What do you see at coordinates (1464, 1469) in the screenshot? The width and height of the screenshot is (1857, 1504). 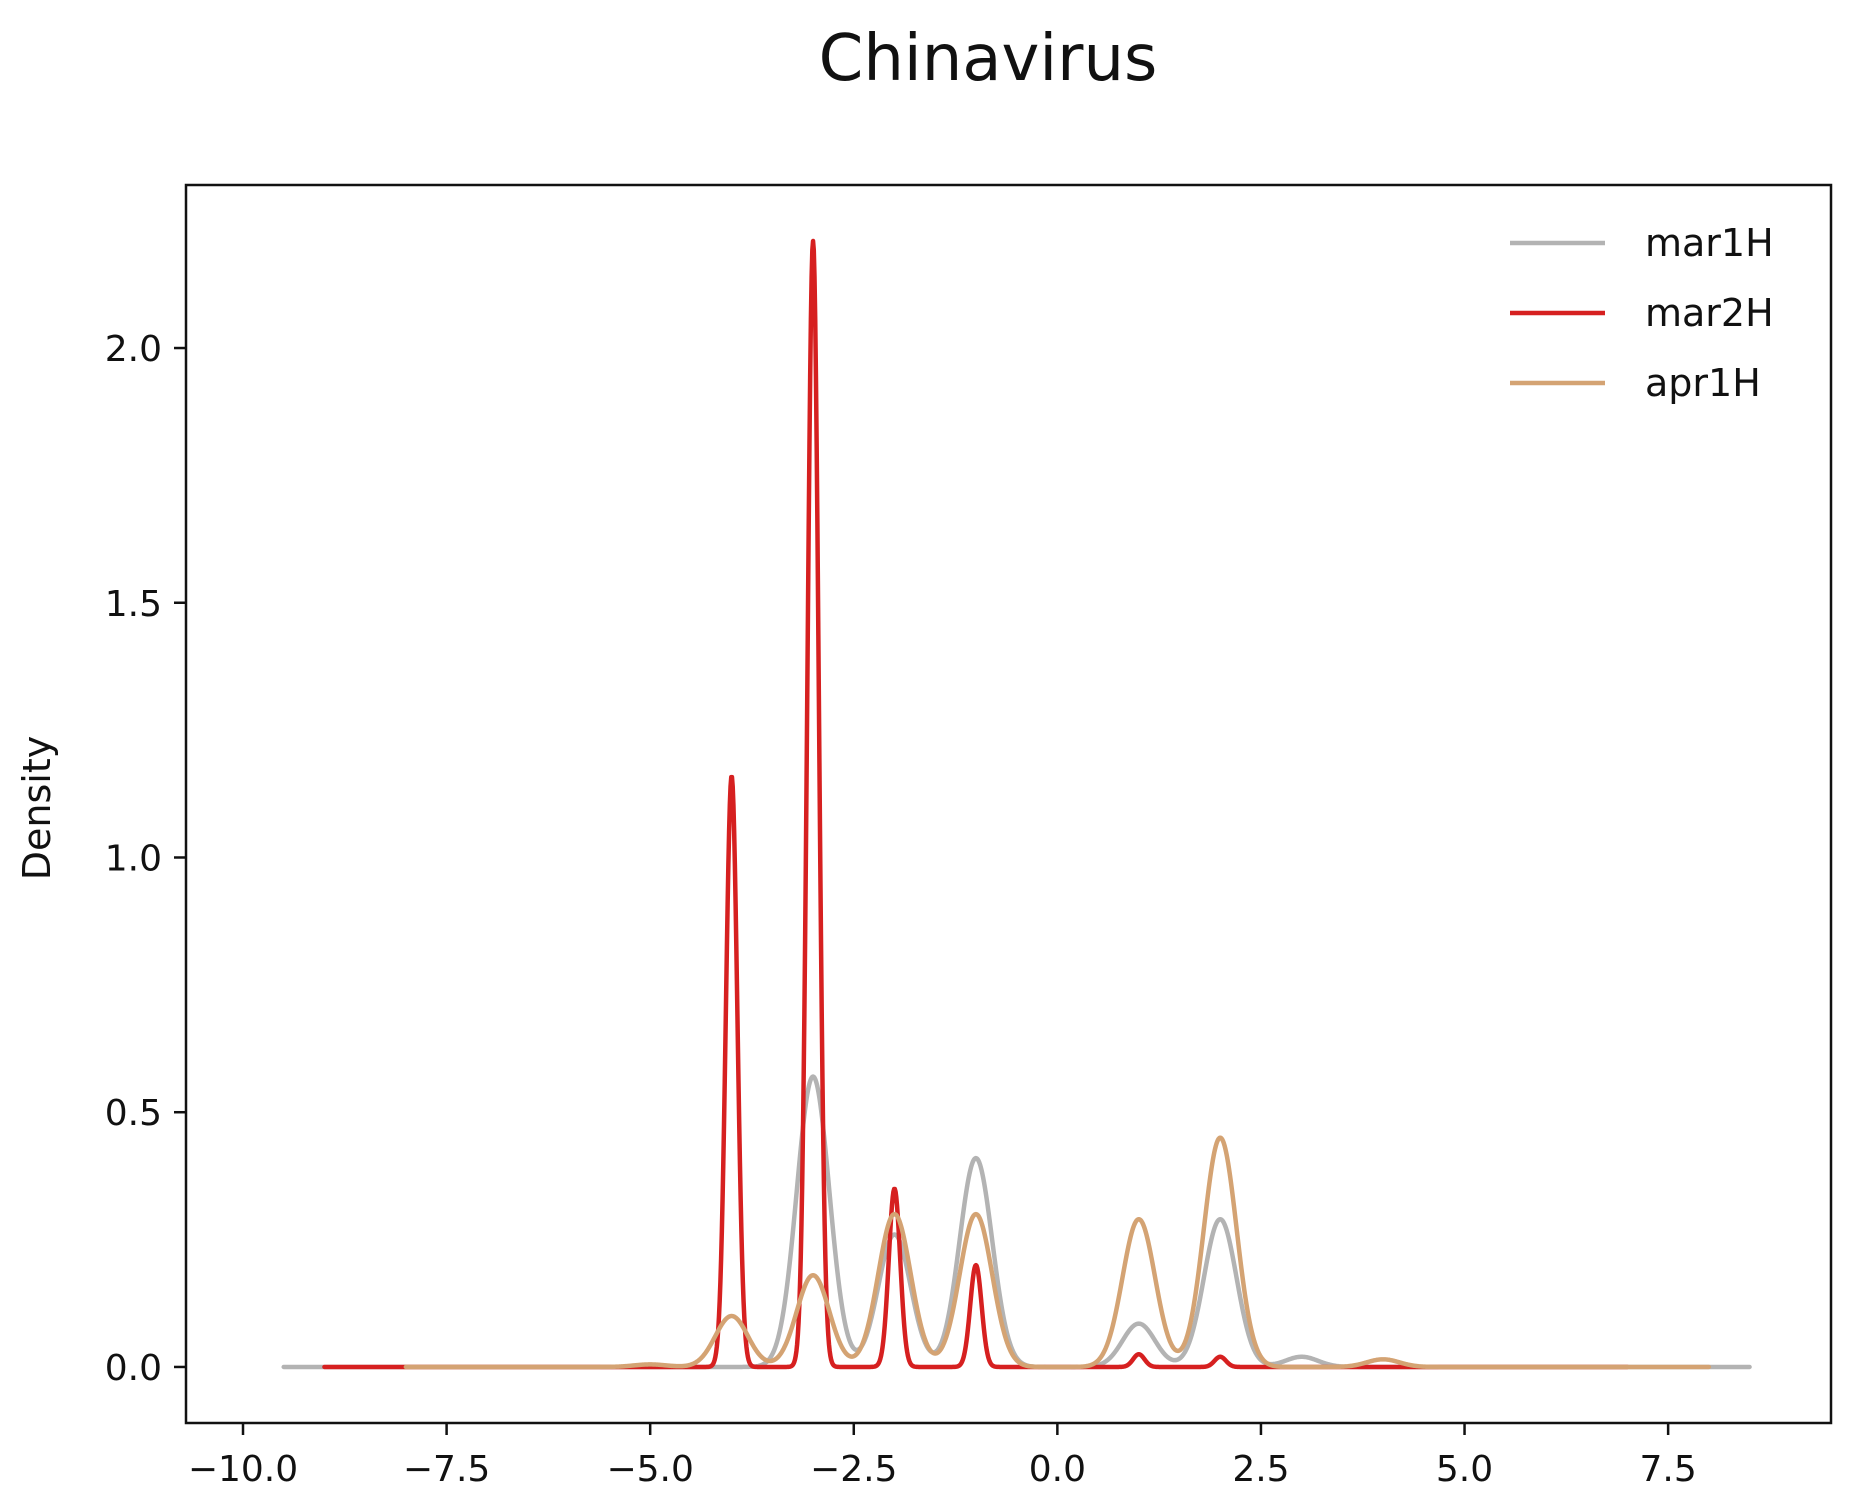 I see `x-tick-label: 5.0` at bounding box center [1464, 1469].